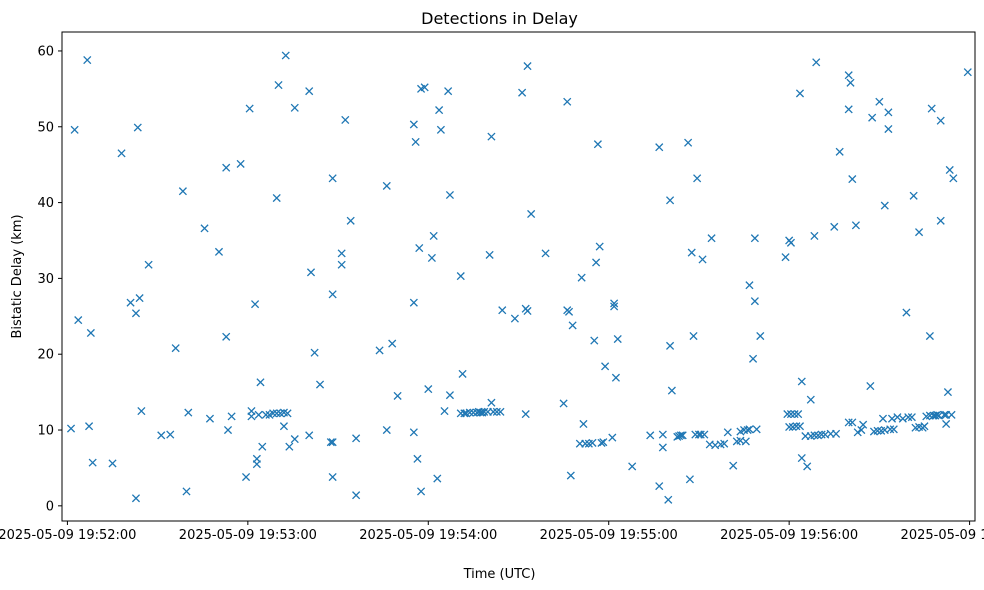 This screenshot has height=590, width=984. I want to click on x-tick-label: 2025-05-09 19:56:00, so click(789, 535).